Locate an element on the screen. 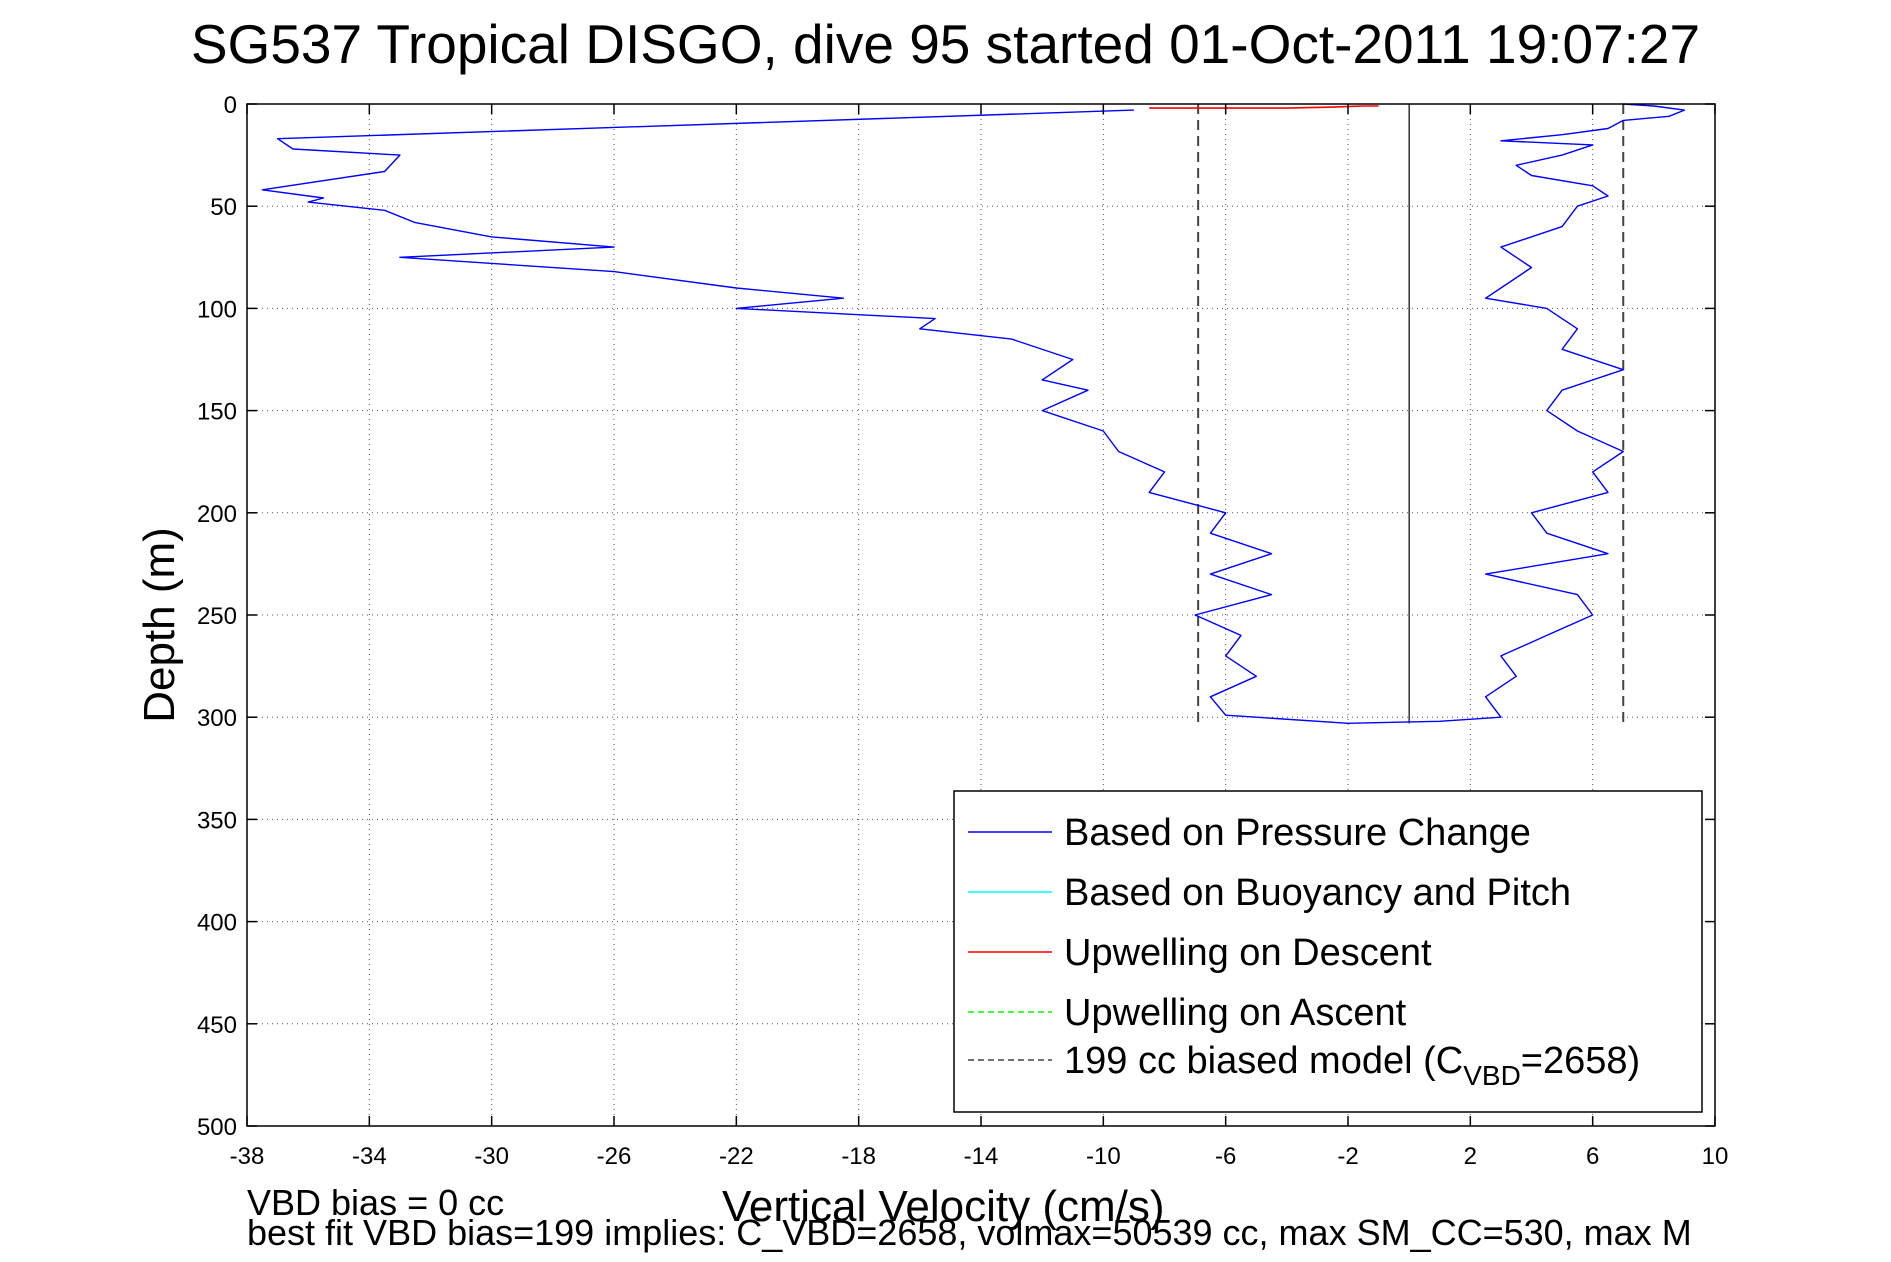  x-tick-label: -26 is located at coordinates (614, 1156).